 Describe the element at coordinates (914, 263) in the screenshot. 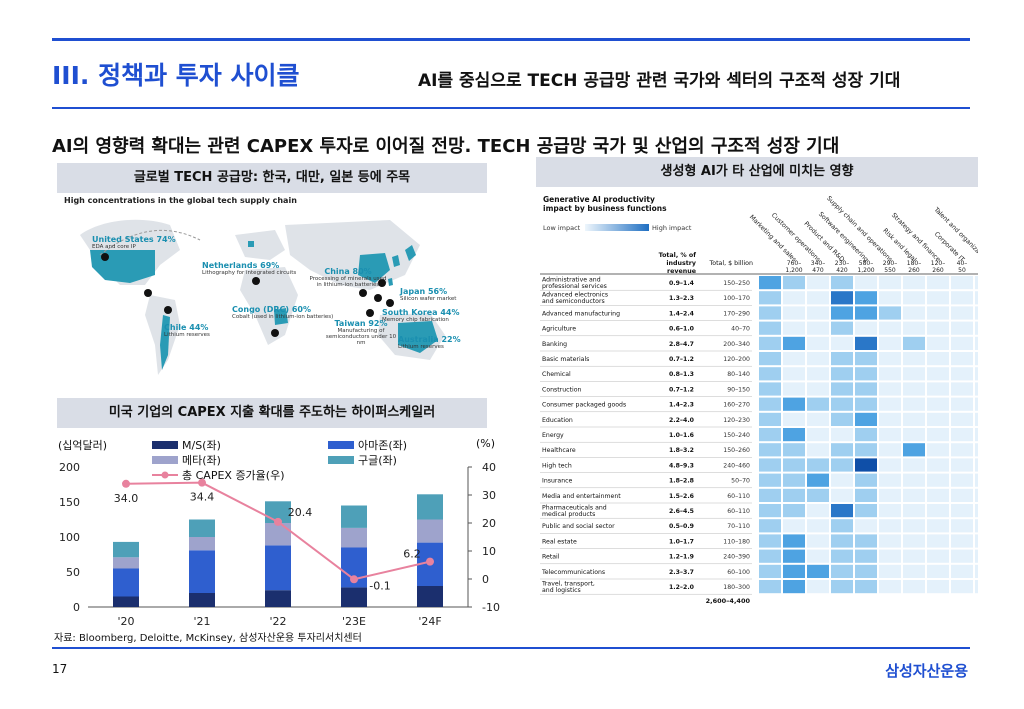

I see `column-total-label: 180–` at that location.